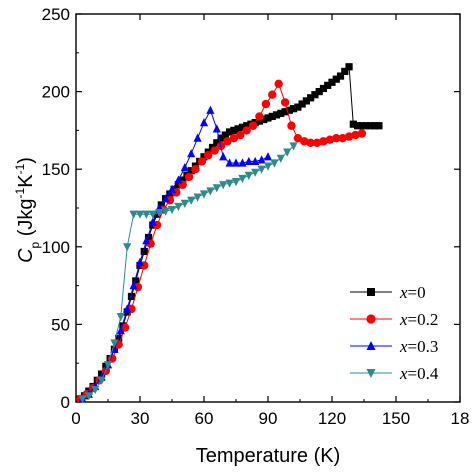 The width and height of the screenshot is (474, 474). Describe the element at coordinates (140, 418) in the screenshot. I see `x-tick-label: 30` at that location.